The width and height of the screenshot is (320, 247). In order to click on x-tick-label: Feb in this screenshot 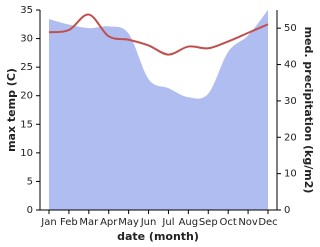, I will do `click(69, 222)`.